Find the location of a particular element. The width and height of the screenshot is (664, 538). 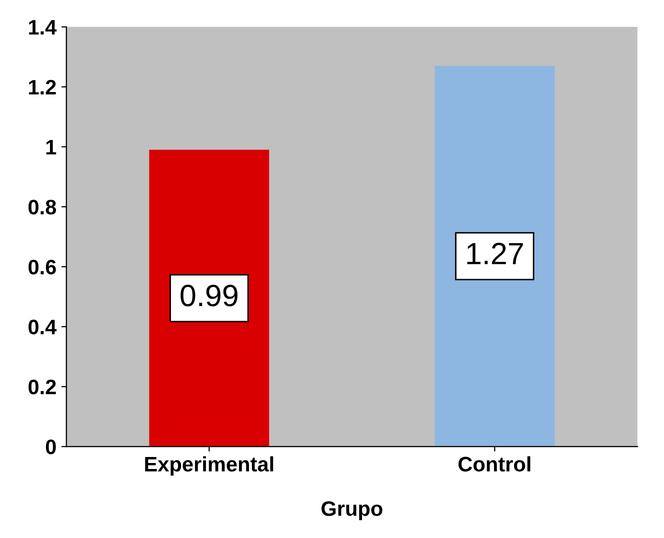

data-label: 0.99 is located at coordinates (209, 295).